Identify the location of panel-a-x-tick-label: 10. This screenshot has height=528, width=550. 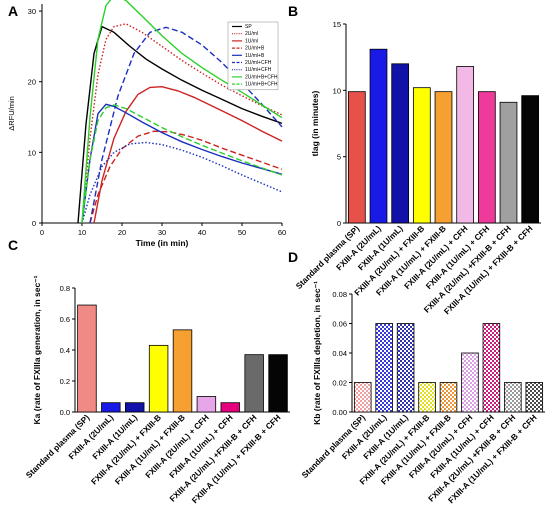
(82, 232).